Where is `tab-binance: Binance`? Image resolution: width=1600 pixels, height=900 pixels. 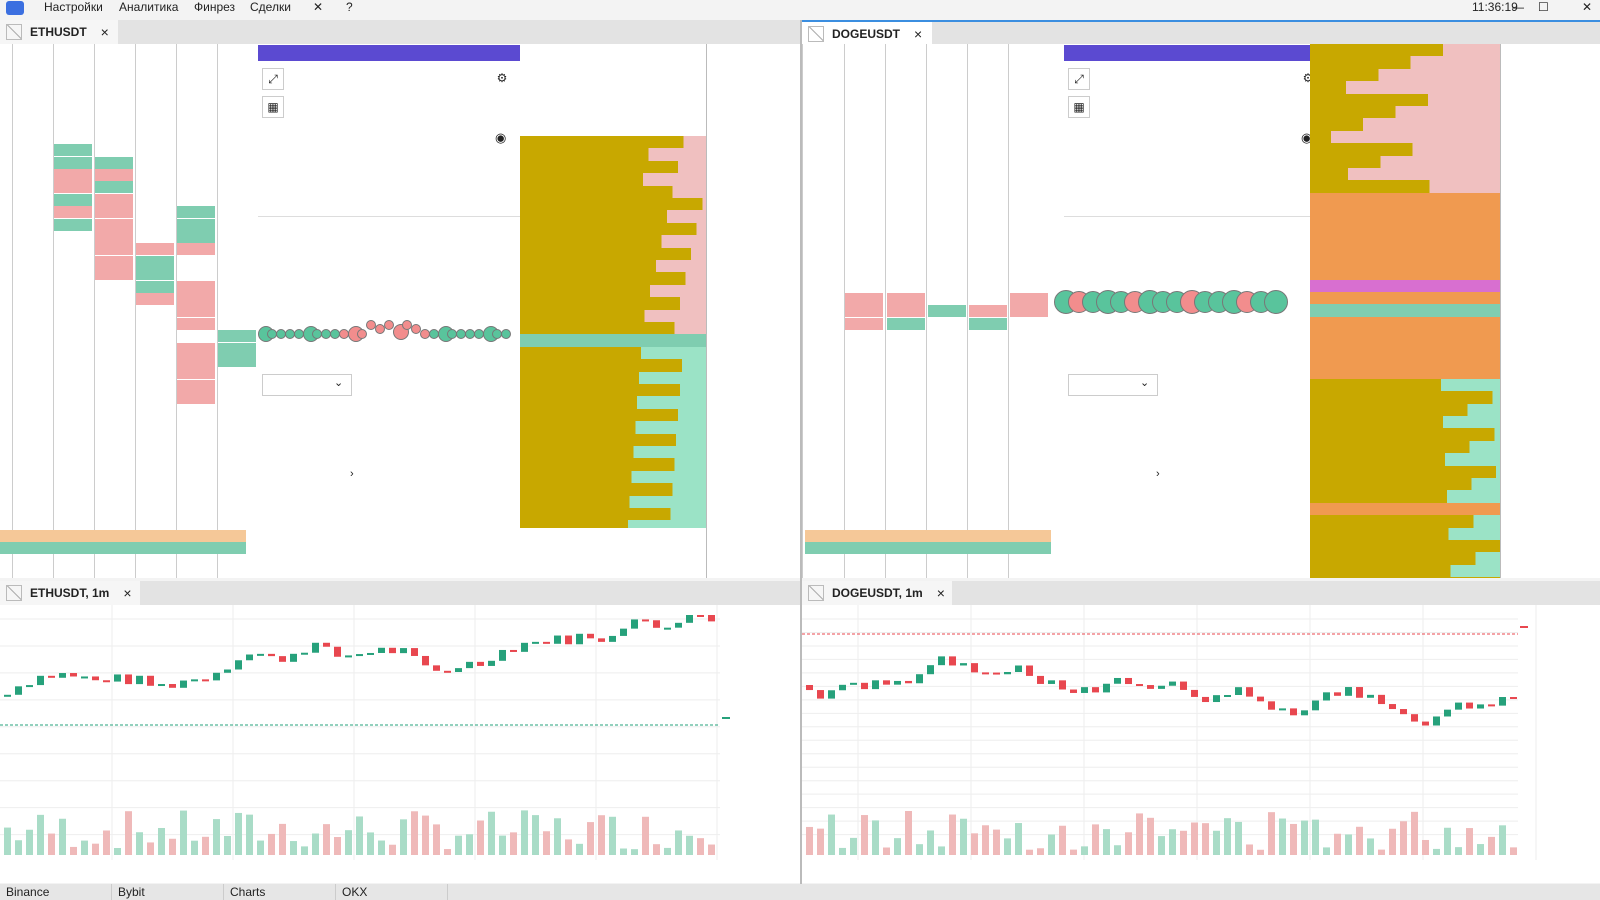 tab-binance: Binance is located at coordinates (56, 892).